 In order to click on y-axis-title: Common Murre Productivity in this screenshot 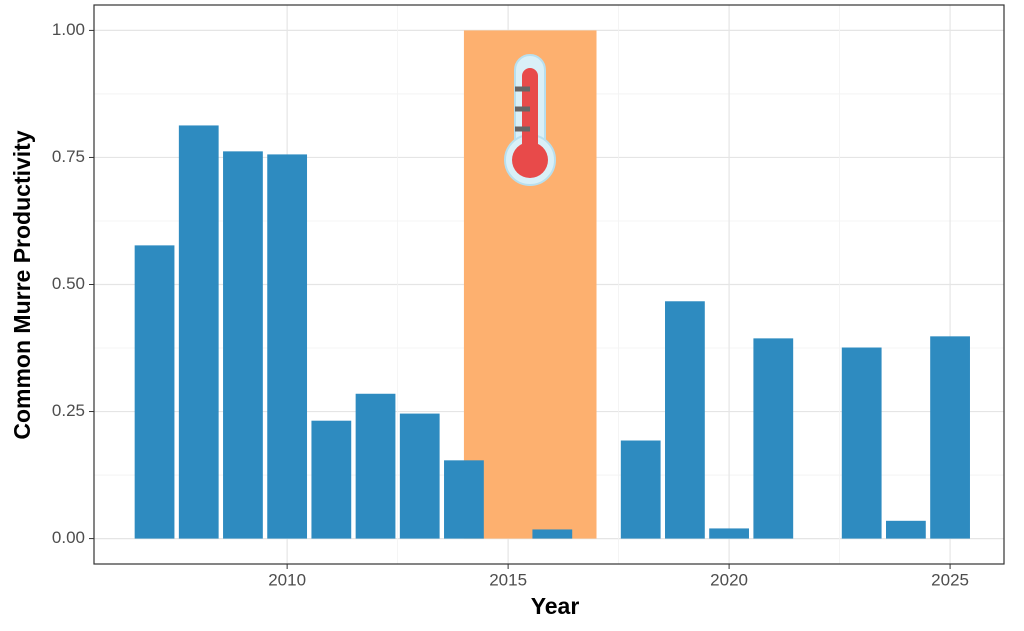, I will do `click(22, 284)`.